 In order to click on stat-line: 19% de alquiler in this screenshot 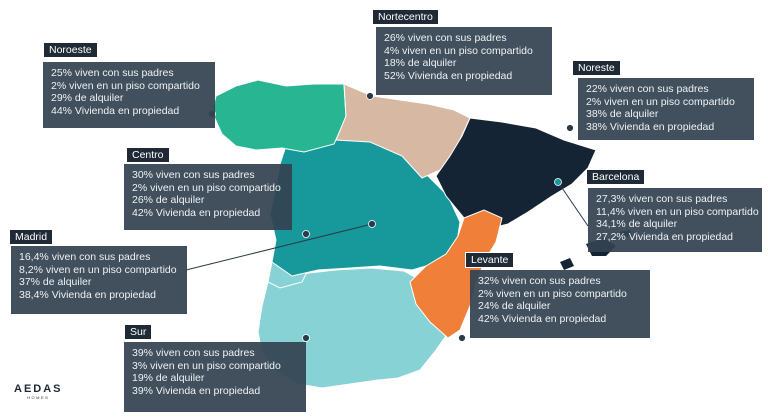, I will do `click(168, 378)`.